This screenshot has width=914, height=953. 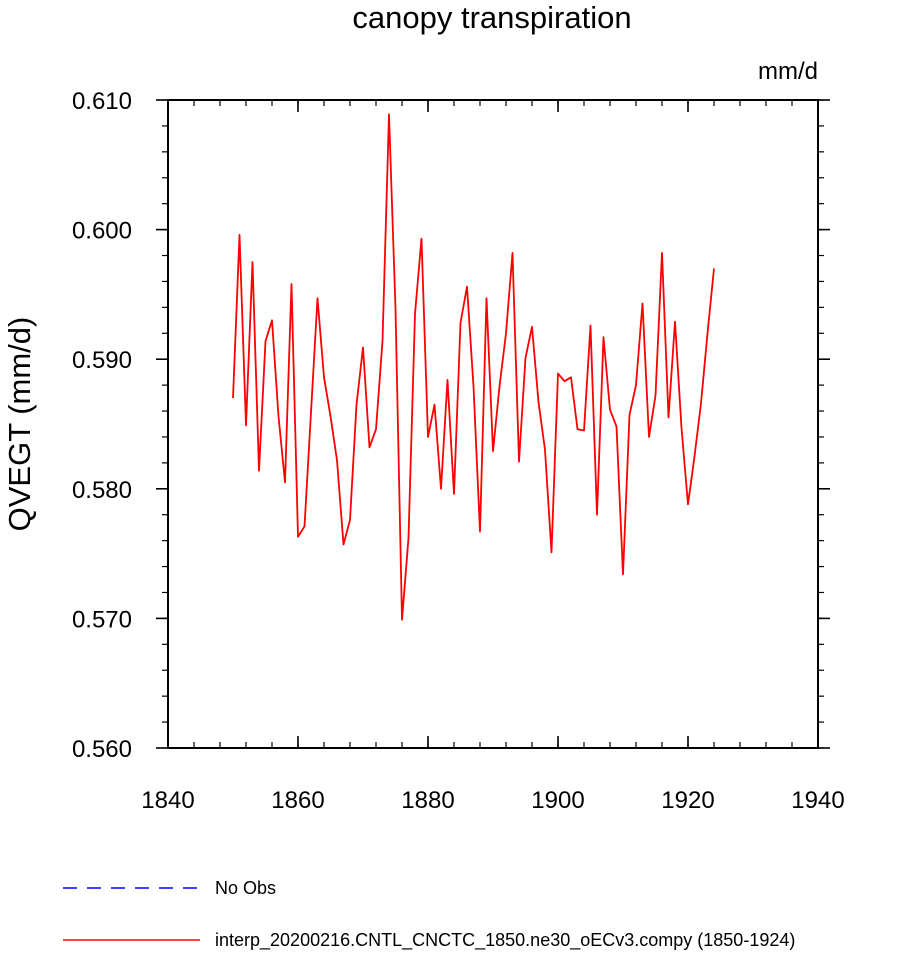 What do you see at coordinates (492, 800) in the screenshot?
I see `x-tick-labels: 1840 1860 1880 1900 1920 1940` at bounding box center [492, 800].